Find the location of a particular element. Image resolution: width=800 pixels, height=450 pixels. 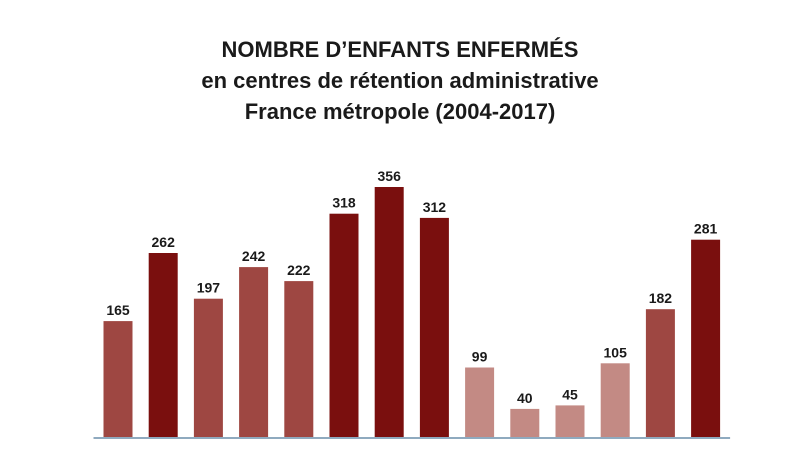

bar-2010 is located at coordinates (389, 312).